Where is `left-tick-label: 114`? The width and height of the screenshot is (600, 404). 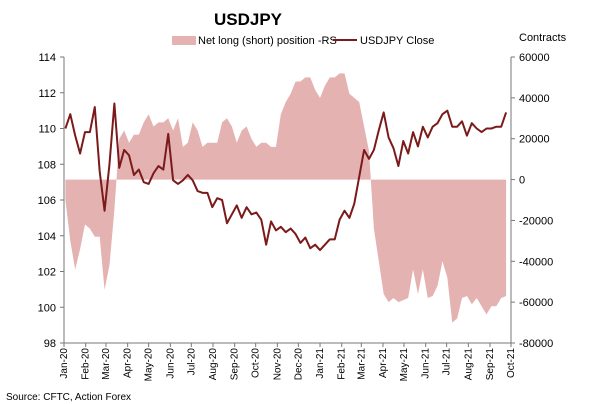 left-tick-label: 114 is located at coordinates (47, 58).